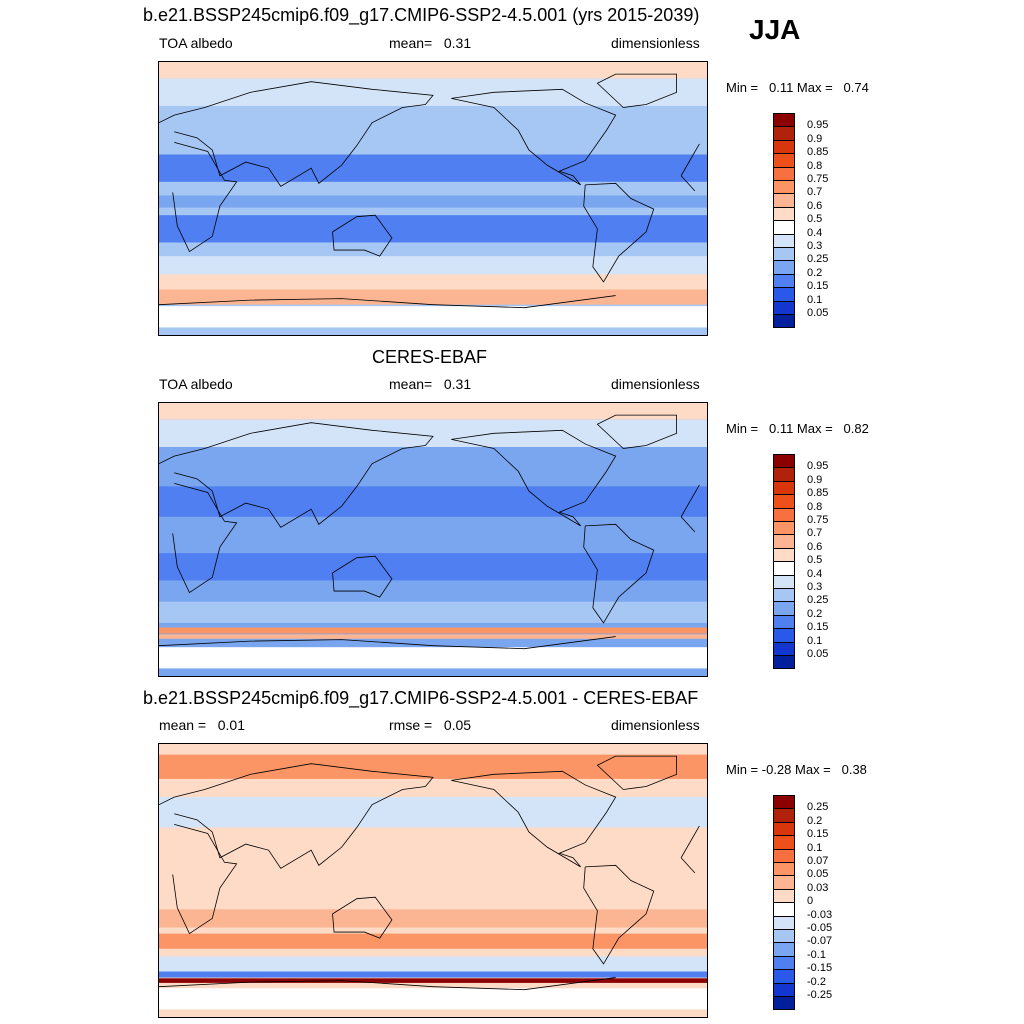 The image size is (1024, 1024). Describe the element at coordinates (430, 43) in the screenshot. I see `panel-1-mean: mean= 0.31` at that location.